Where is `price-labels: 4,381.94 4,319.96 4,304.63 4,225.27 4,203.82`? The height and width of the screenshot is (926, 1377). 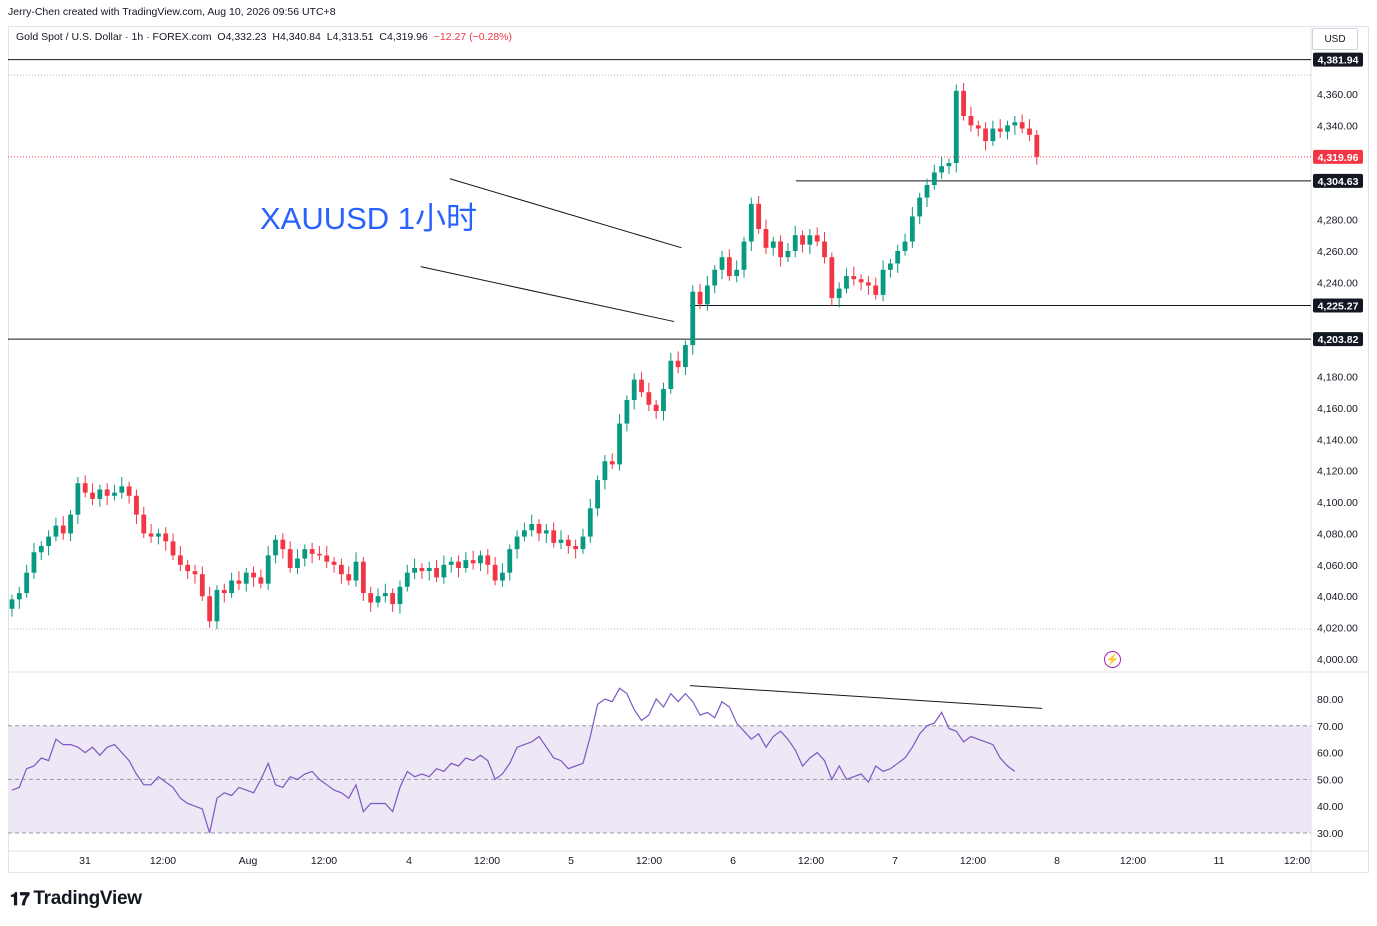 price-labels: 4,381.94 4,319.96 4,304.63 4,225.27 4,203.82 is located at coordinates (1338, 199).